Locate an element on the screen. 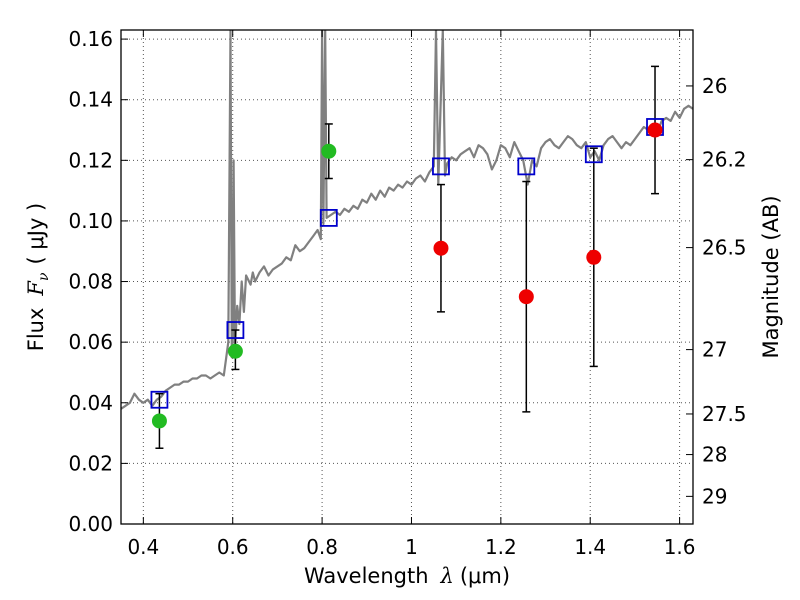 Image resolution: width=800 pixels, height=600 pixels. y-axis-label: Flux Fν ( μJy ) is located at coordinates (38, 277).